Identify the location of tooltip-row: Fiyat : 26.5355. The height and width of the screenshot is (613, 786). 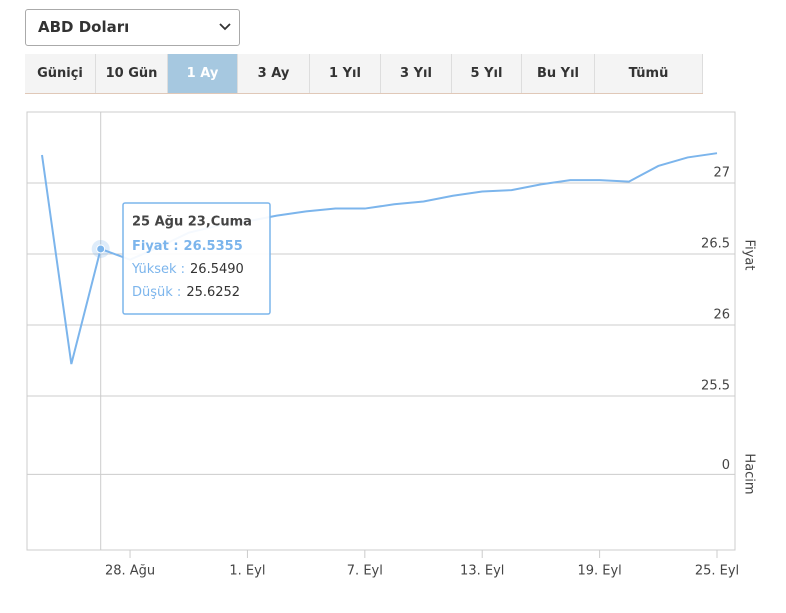
(187, 246).